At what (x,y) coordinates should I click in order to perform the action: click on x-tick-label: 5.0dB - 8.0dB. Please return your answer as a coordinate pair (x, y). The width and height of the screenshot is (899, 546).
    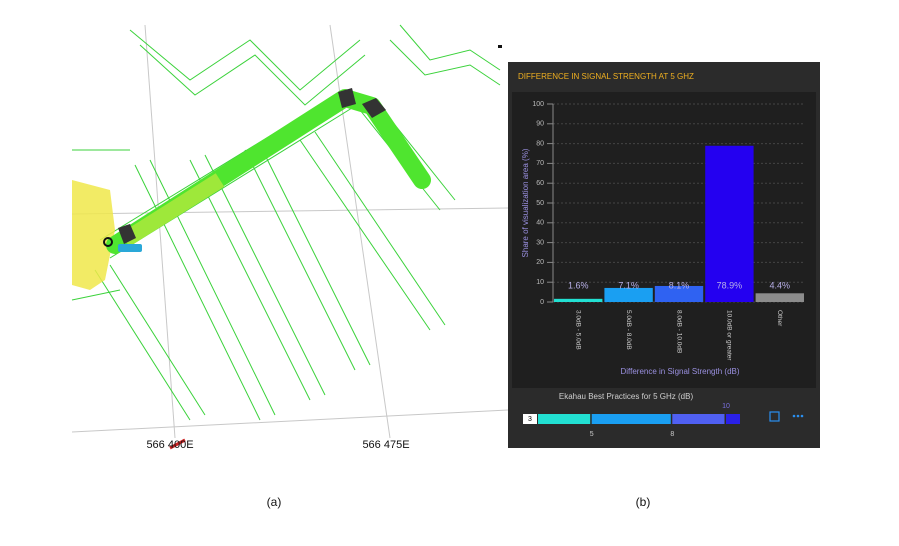
    Looking at the image, I should click on (628, 330).